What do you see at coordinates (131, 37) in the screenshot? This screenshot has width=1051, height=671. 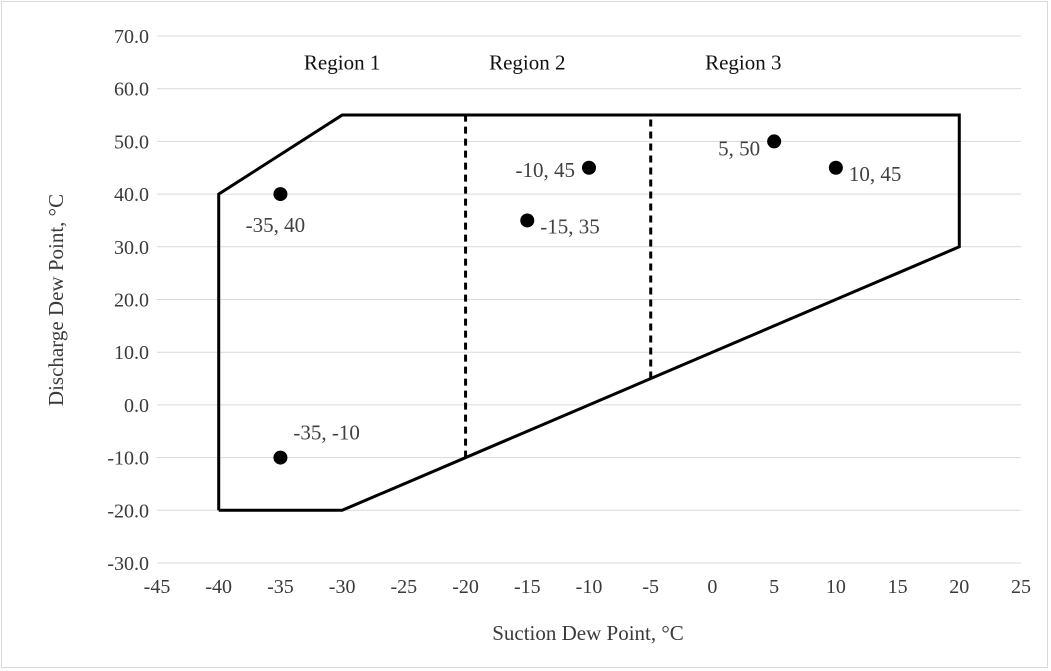 I see `y-tick-label: 70.0` at bounding box center [131, 37].